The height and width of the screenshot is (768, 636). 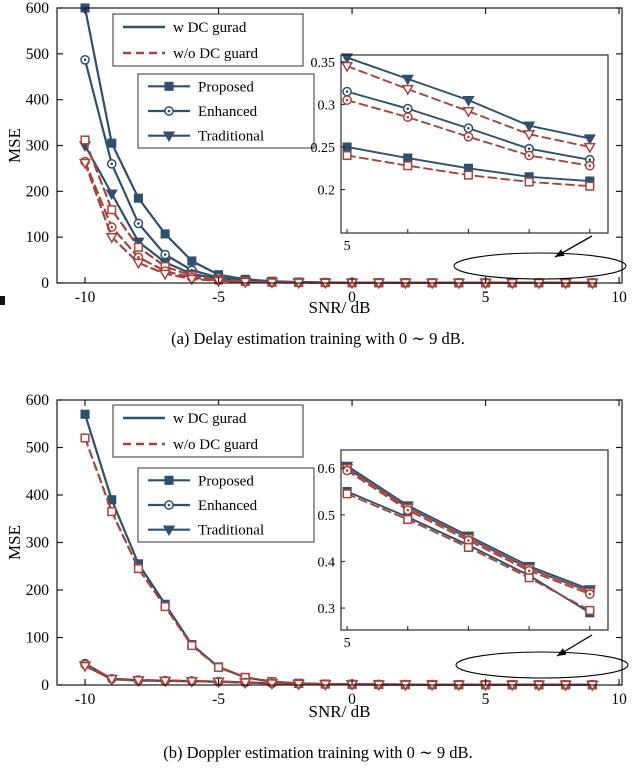 What do you see at coordinates (327, 516) in the screenshot?
I see `svg-text: 0.5` at bounding box center [327, 516].